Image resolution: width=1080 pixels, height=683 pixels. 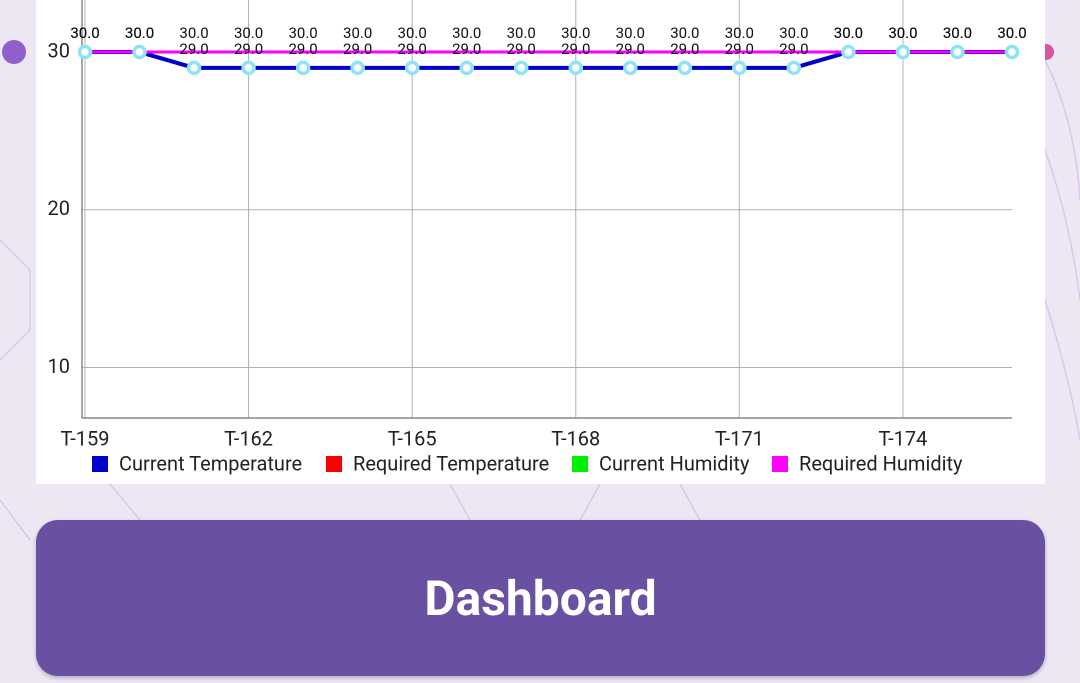 What do you see at coordinates (881, 463) in the screenshot?
I see `legend-label: Required Humidity` at bounding box center [881, 463].